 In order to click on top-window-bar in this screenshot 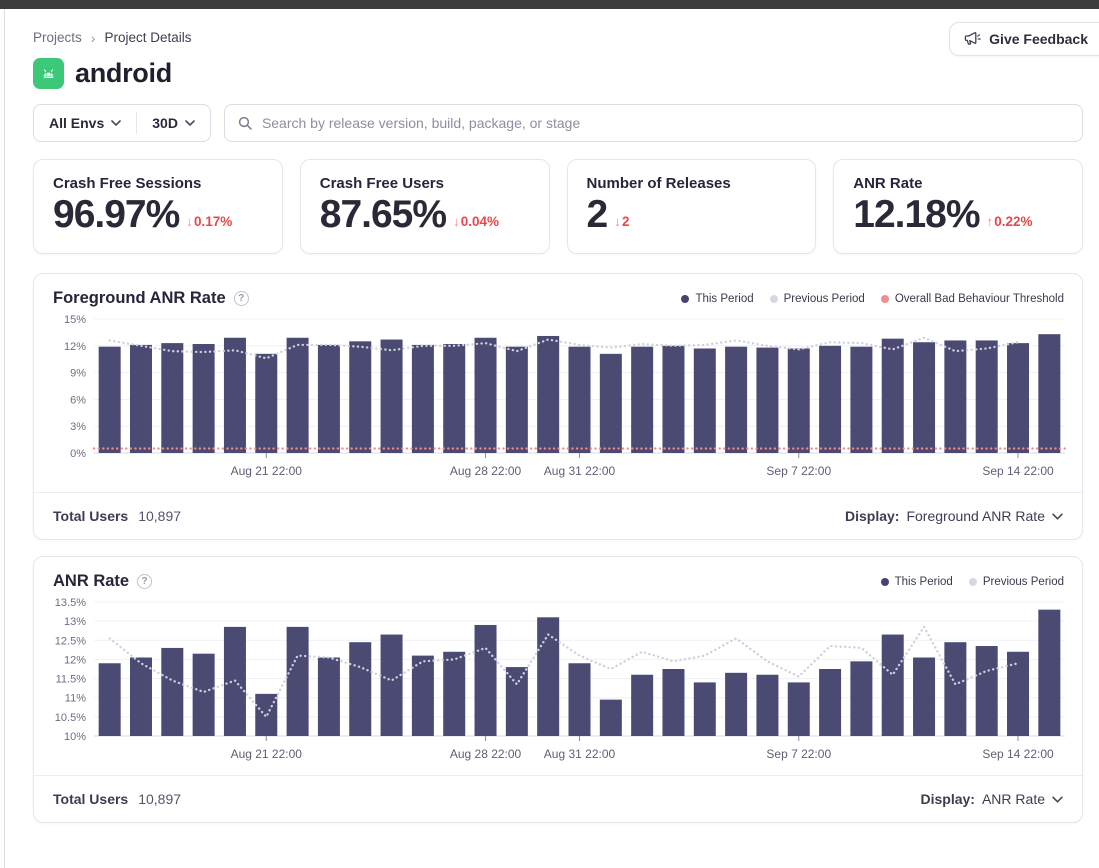, I will do `click(549, 4)`.